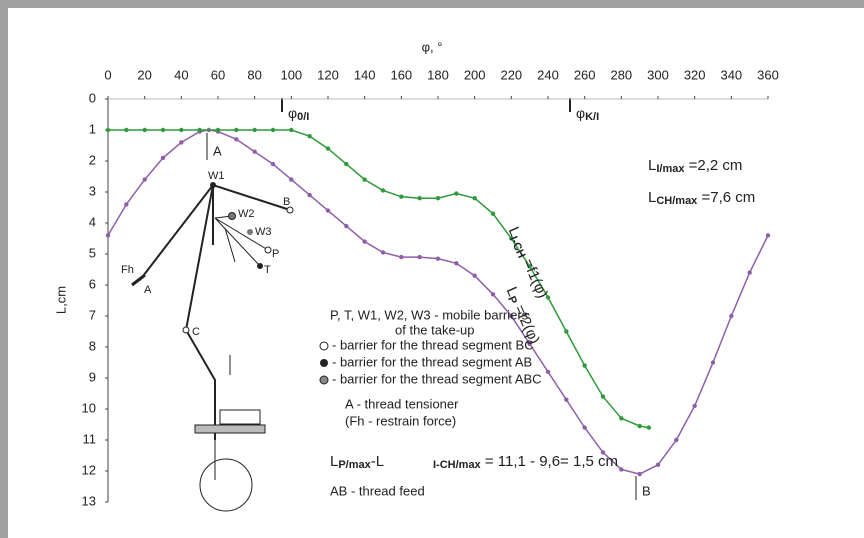 This screenshot has height=538, width=864. What do you see at coordinates (254, 74) in the screenshot?
I see `x-tick-label: 80` at bounding box center [254, 74].